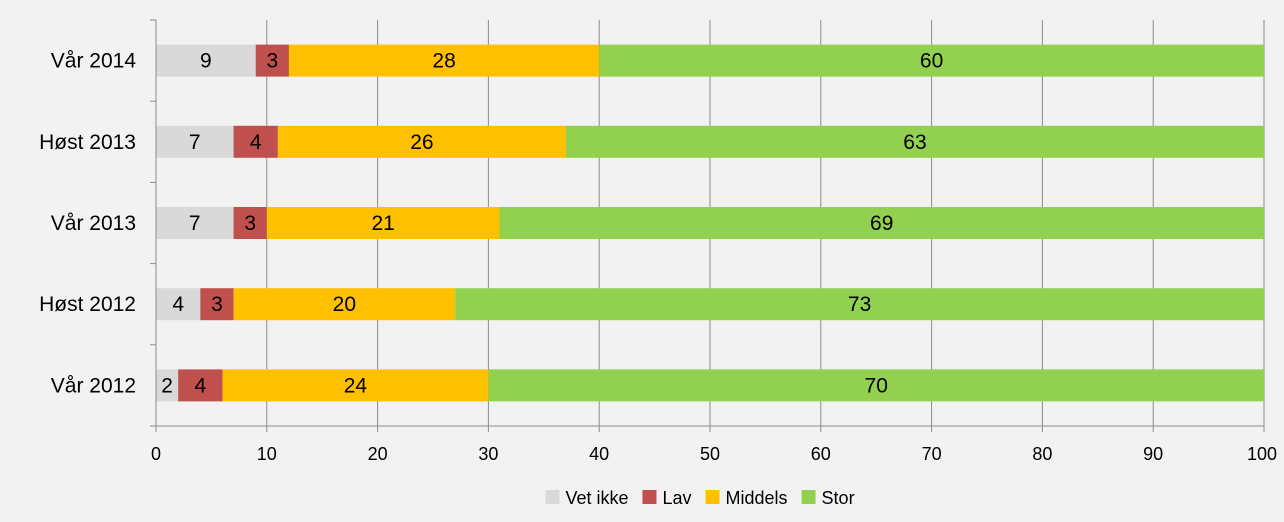 The height and width of the screenshot is (522, 1284). What do you see at coordinates (488, 454) in the screenshot?
I see `x-tick-label: 30` at bounding box center [488, 454].